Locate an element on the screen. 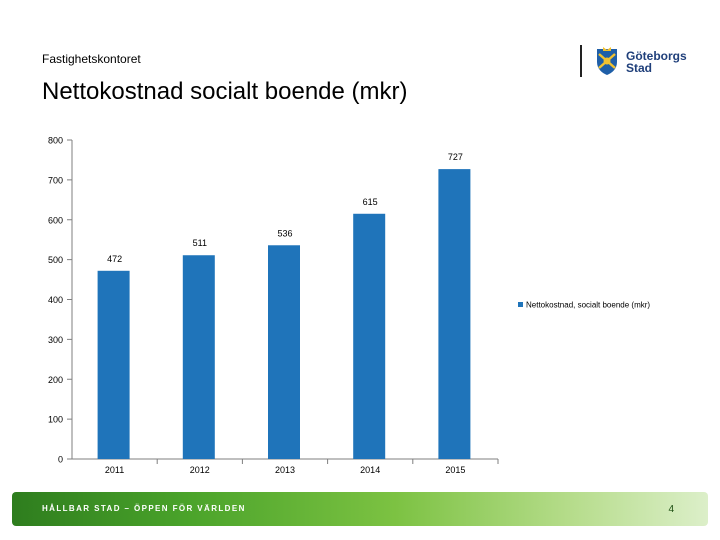 The height and width of the screenshot is (540, 720). y-tick-label: 100 is located at coordinates (55, 420).